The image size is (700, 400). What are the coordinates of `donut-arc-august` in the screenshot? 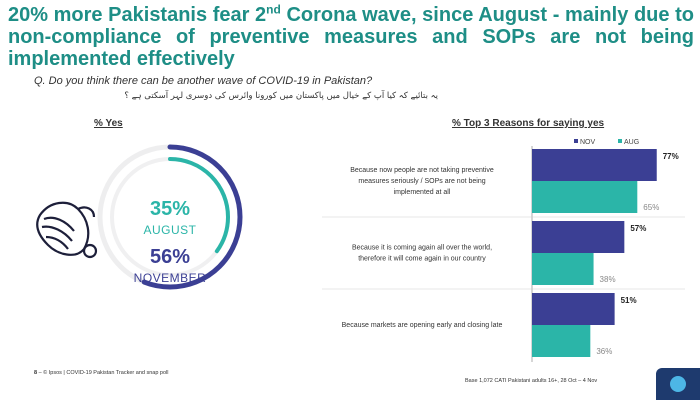 It's located at (170, 217).